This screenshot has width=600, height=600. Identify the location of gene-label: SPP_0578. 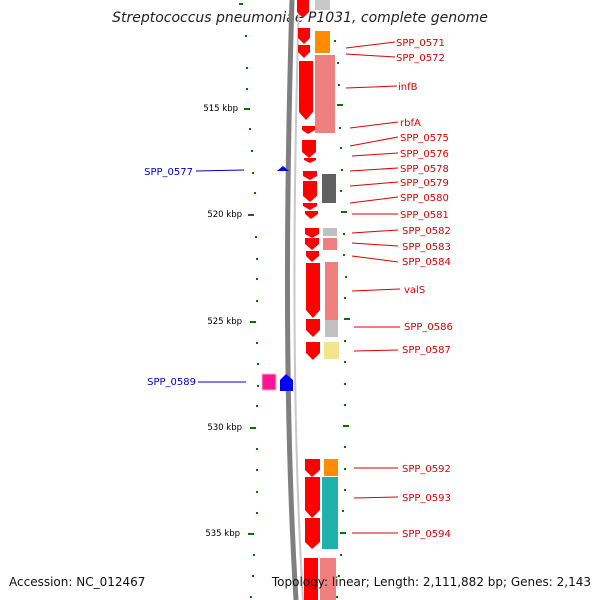
(424, 169).